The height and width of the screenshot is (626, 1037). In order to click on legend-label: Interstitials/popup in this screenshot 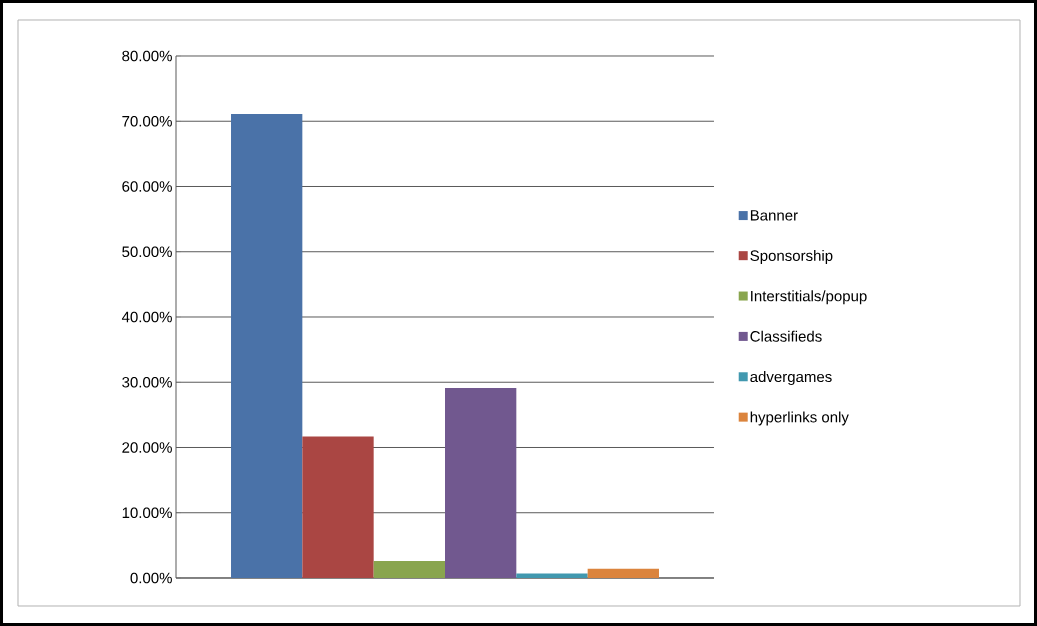, I will do `click(809, 297)`.